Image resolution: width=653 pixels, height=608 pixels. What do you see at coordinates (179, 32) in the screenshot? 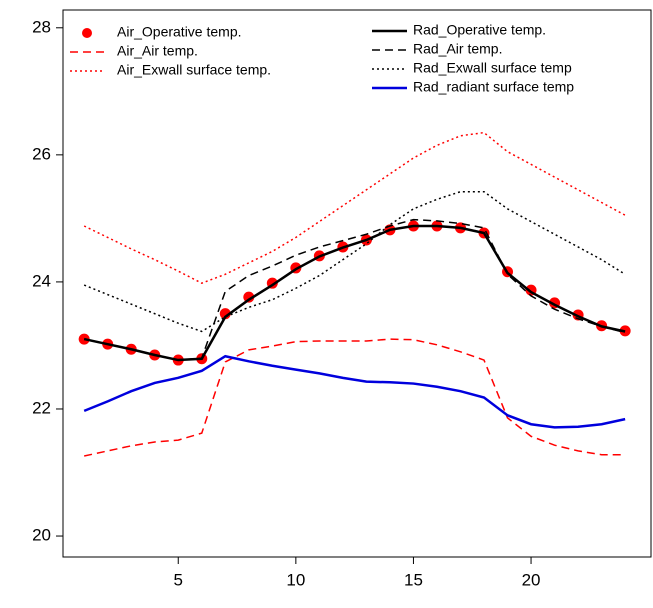
I see `legend-label: Air_Operative temp.` at bounding box center [179, 32].